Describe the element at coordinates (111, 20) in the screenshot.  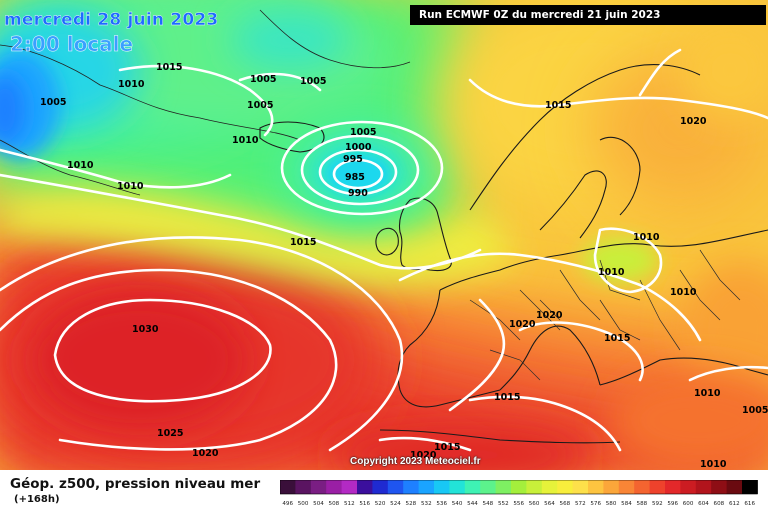
I see `forecast-date: mercredi 28 juin 2023` at that location.